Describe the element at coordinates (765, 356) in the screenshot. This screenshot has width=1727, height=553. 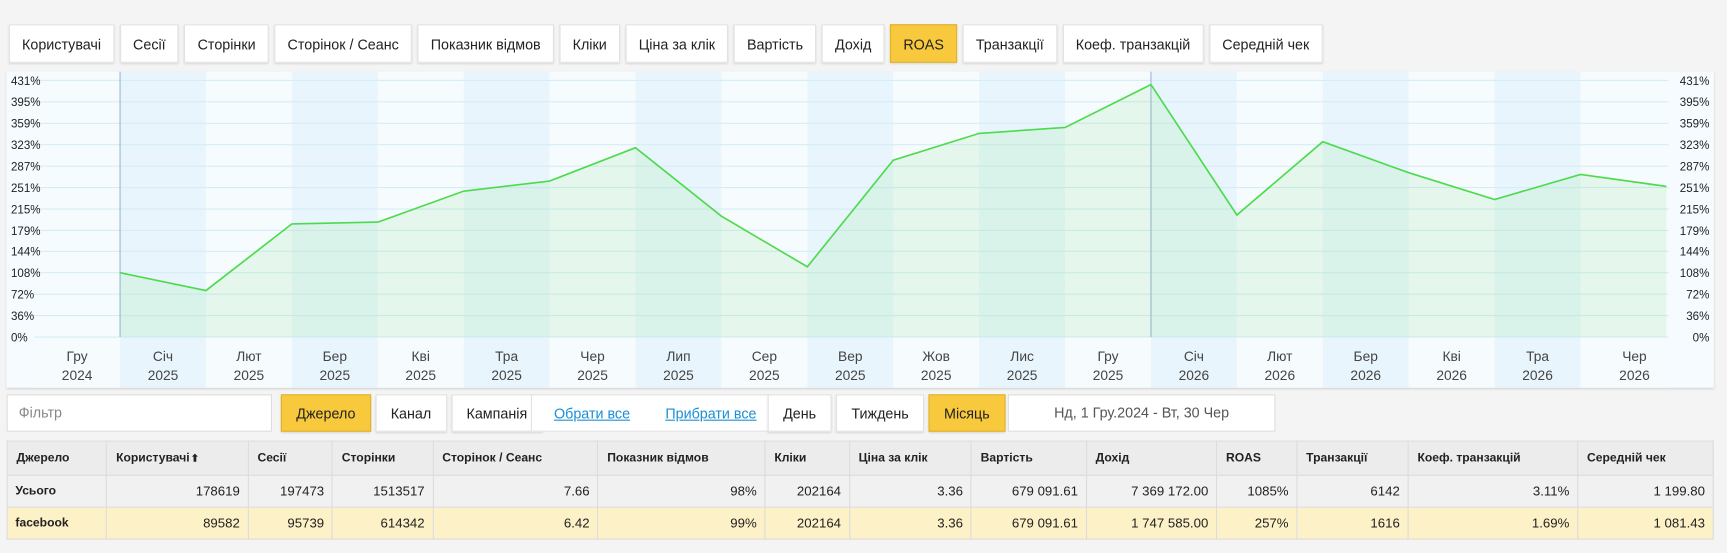
I see `x-tick-label: Сер` at that location.